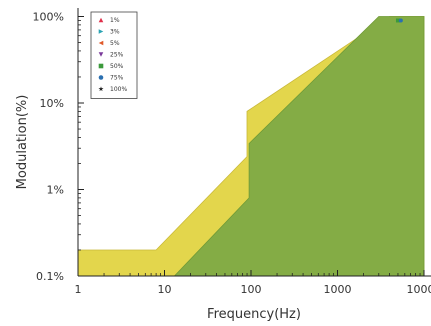 The height and width of the screenshot is (326, 431). I want to click on x-tick-label: 1000, so click(338, 289).